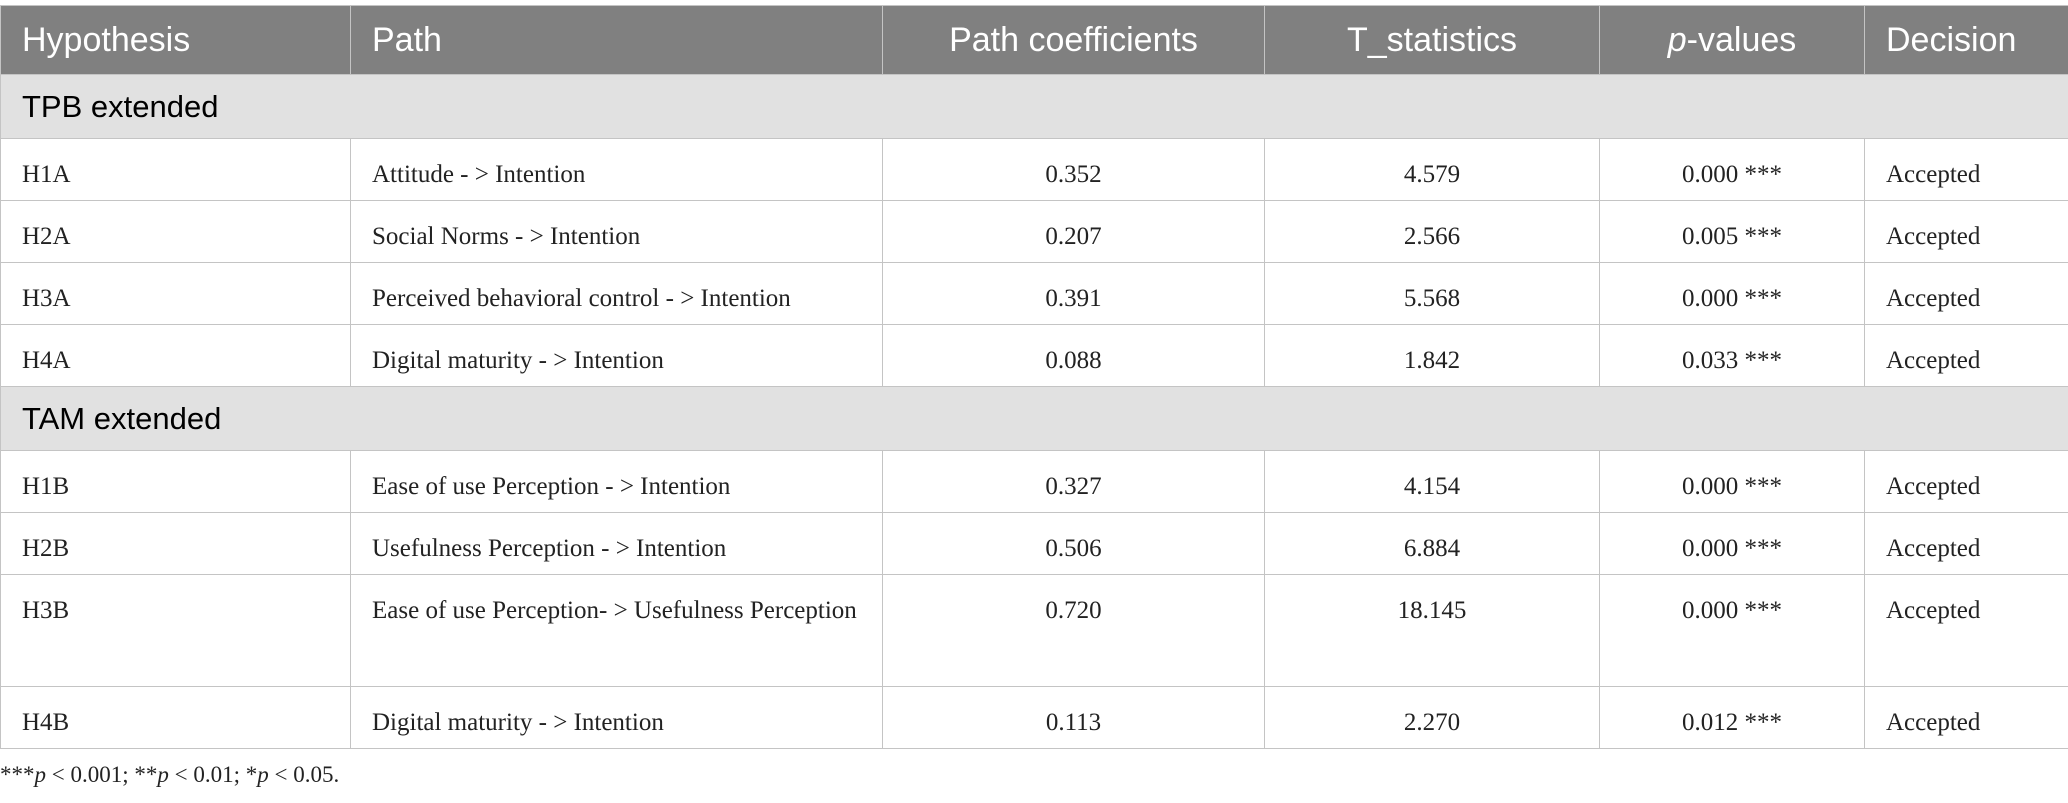  What do you see at coordinates (175, 40) in the screenshot?
I see `header-cell: Hypothesis` at bounding box center [175, 40].